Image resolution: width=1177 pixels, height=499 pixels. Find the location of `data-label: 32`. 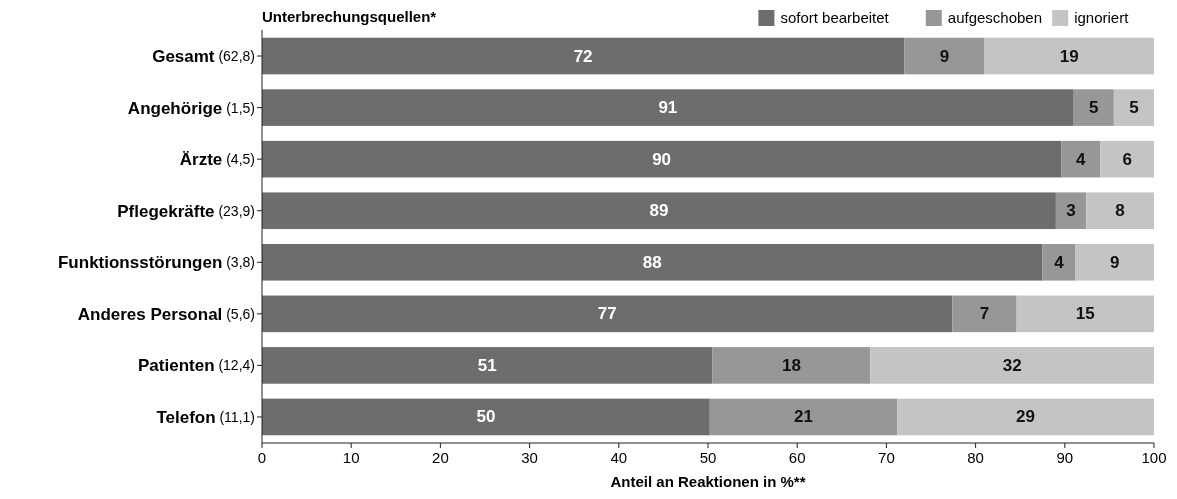

data-label: 32 is located at coordinates (1012, 365).